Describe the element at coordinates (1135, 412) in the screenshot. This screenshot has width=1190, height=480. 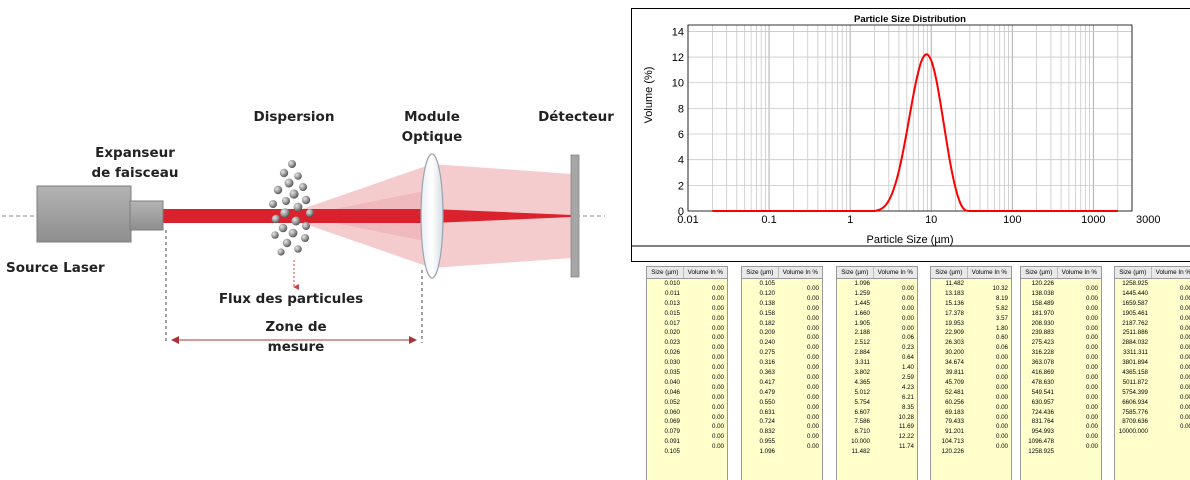
I see `size-cell: 7585.776` at that location.